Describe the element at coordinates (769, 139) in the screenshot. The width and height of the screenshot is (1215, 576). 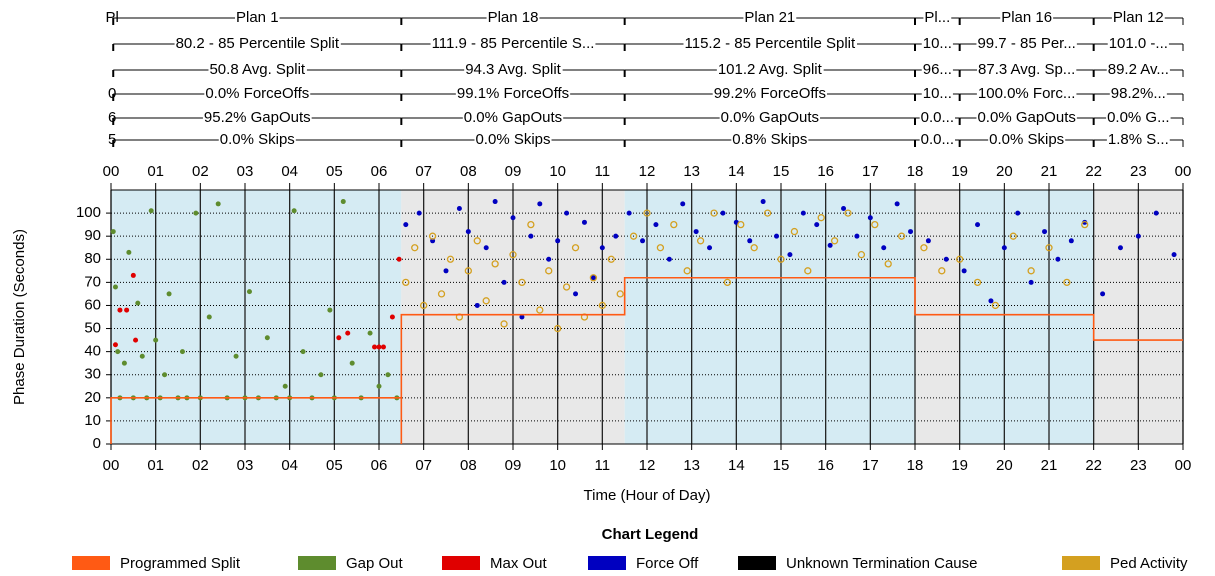
I see `plan-skips: 0.8% Skips` at that location.